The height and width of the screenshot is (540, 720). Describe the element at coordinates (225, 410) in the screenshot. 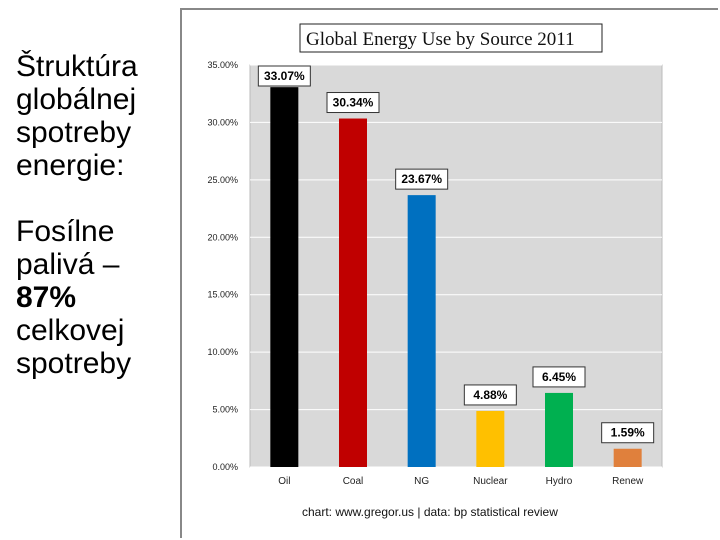

I see `y-tick-label: 5.00%` at that location.